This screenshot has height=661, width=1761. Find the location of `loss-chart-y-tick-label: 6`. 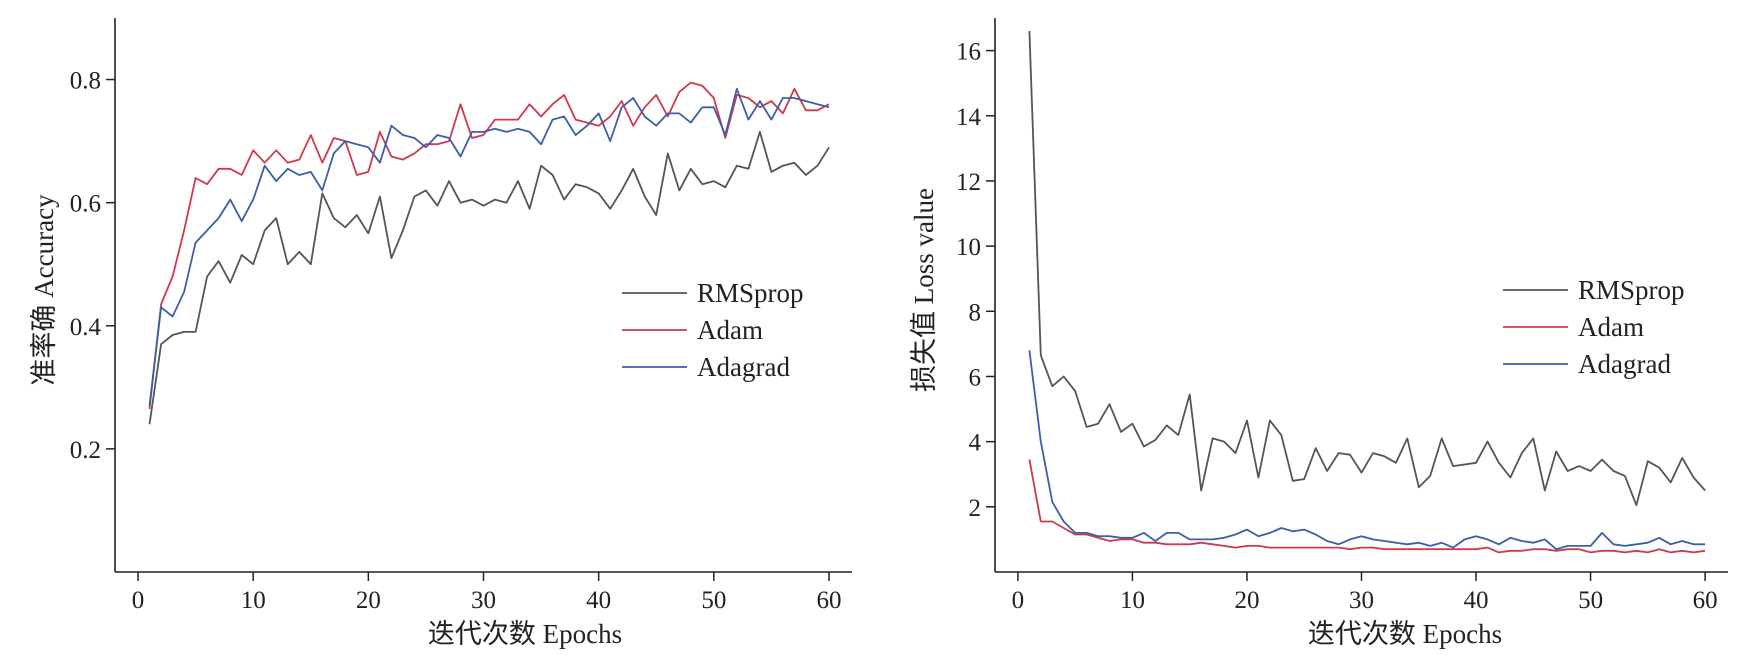

loss-chart-y-tick-label: 6 is located at coordinates (975, 377).